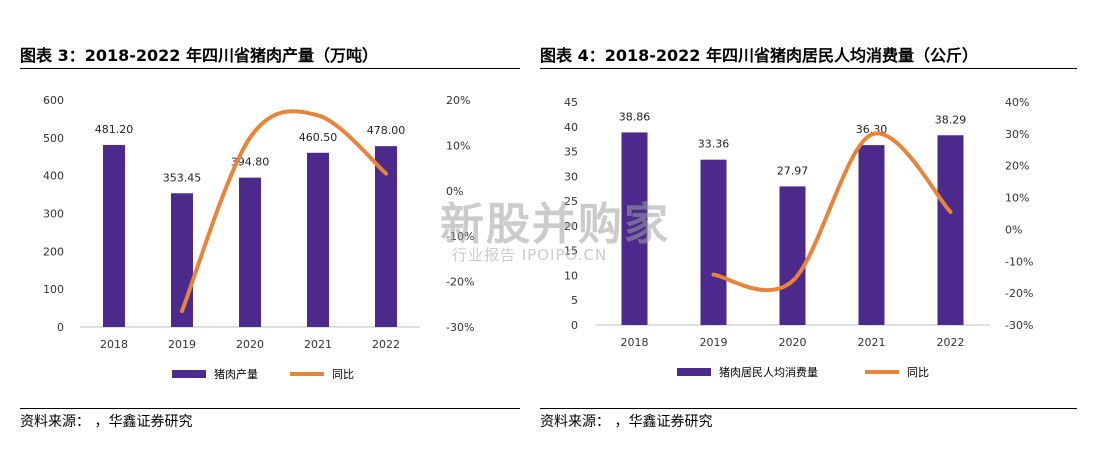 The height and width of the screenshot is (457, 1097). What do you see at coordinates (714, 144) in the screenshot?
I see `bar-data-label: 33.36` at bounding box center [714, 144].